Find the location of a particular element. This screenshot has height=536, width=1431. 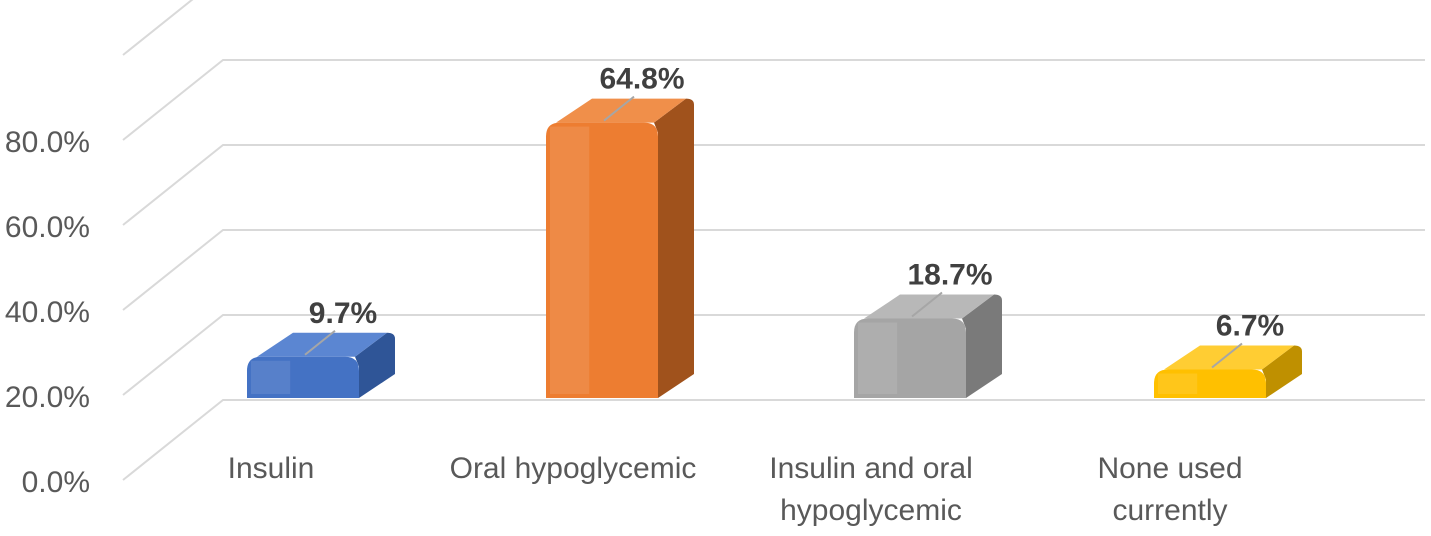

data-label: 9.7% is located at coordinates (343, 313).